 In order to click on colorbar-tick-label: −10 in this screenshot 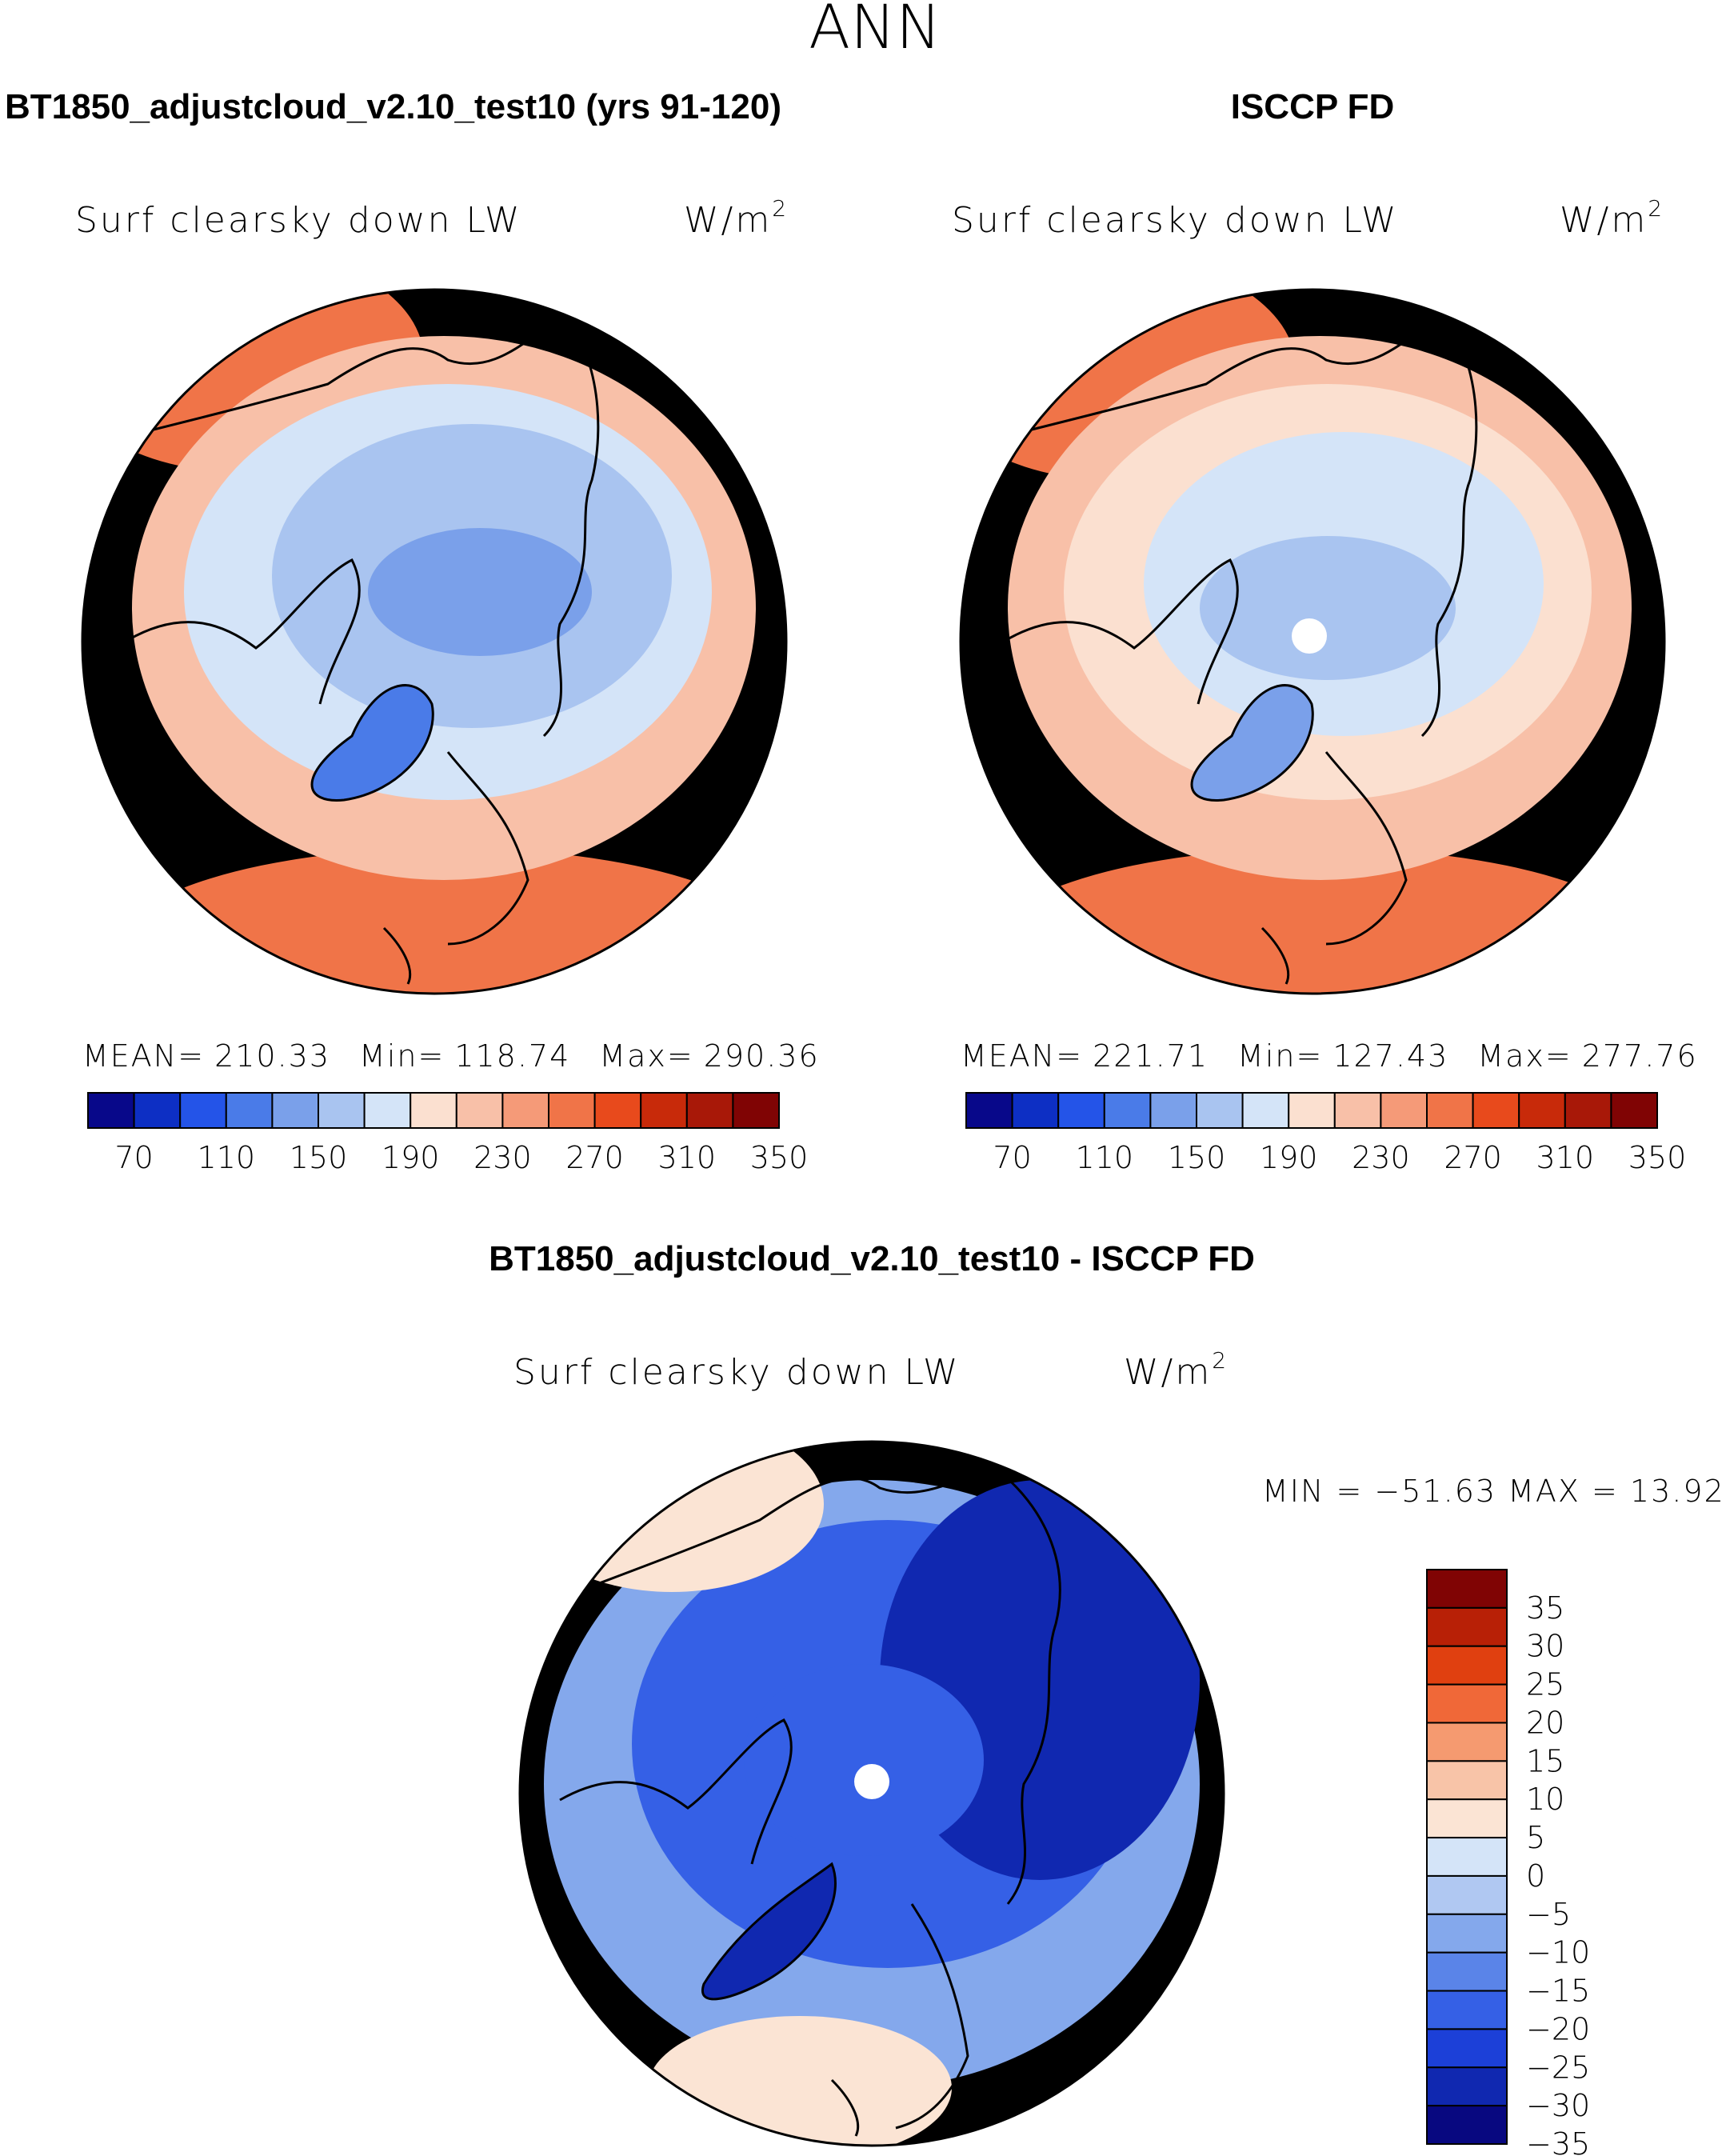, I will do `click(1558, 1952)`.